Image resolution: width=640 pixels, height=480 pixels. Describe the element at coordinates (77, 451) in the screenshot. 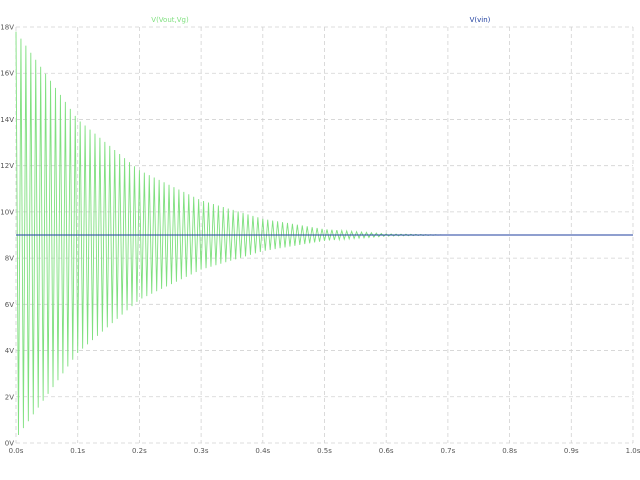

I see `x-tick-label: 0.1s` at that location.